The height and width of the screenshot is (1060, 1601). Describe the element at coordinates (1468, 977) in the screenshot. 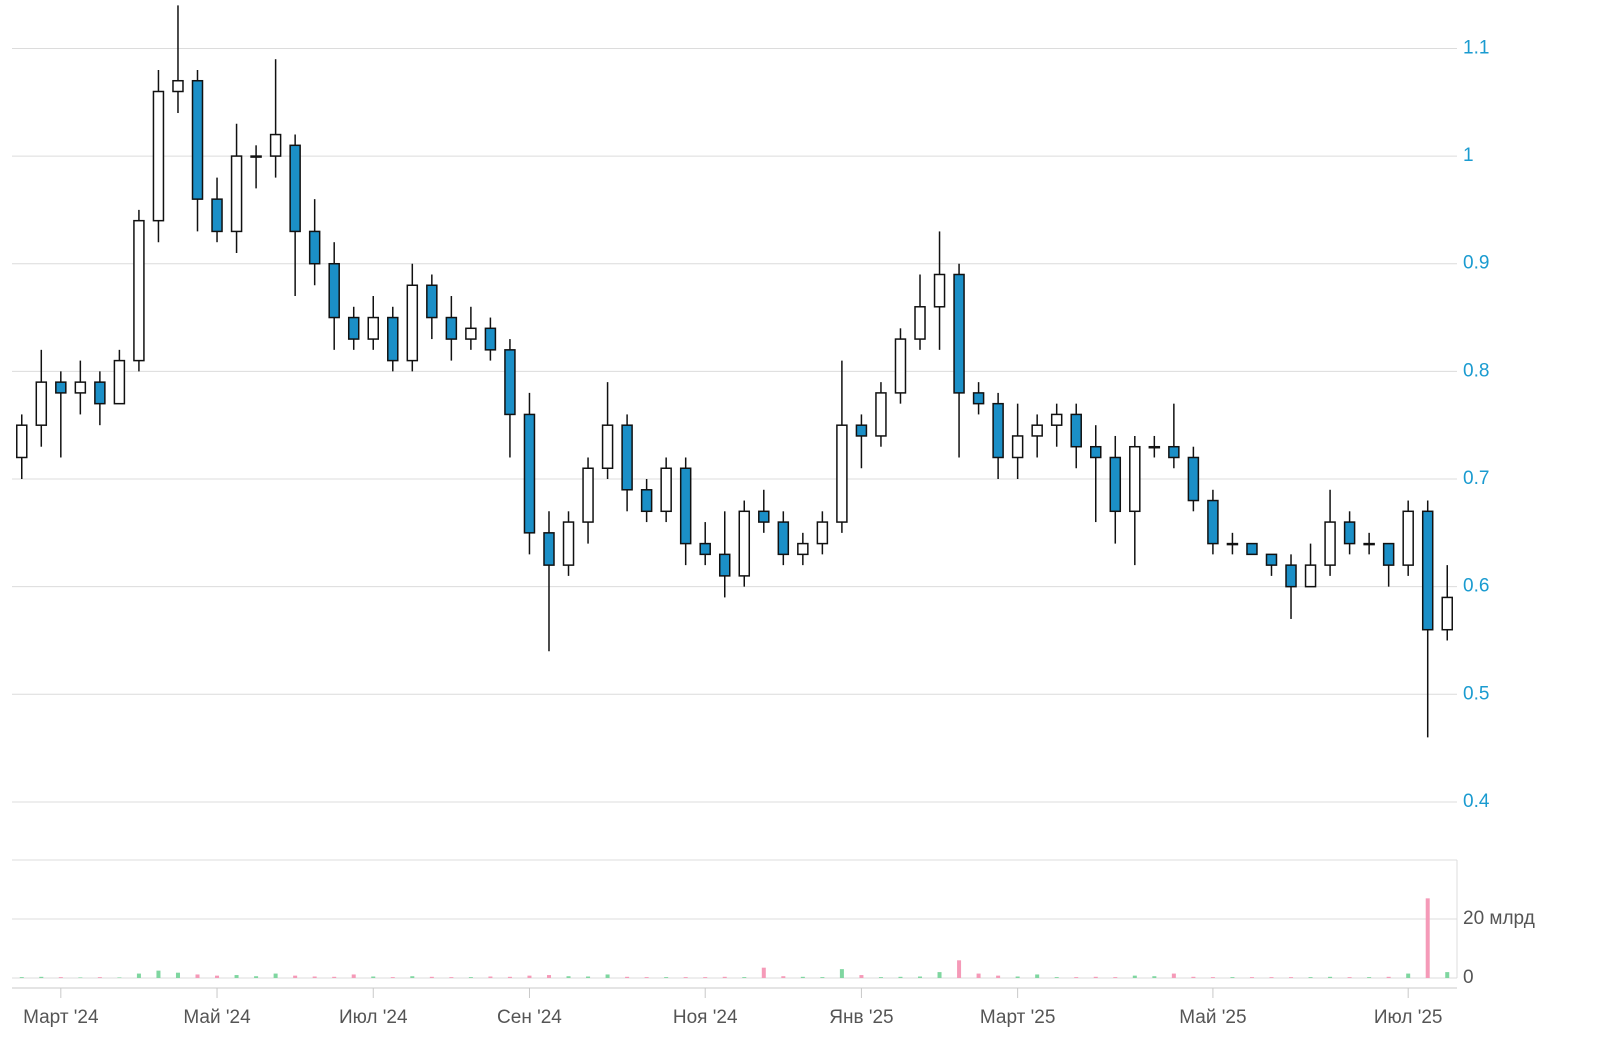

I see `volume-tick-label: 0` at that location.